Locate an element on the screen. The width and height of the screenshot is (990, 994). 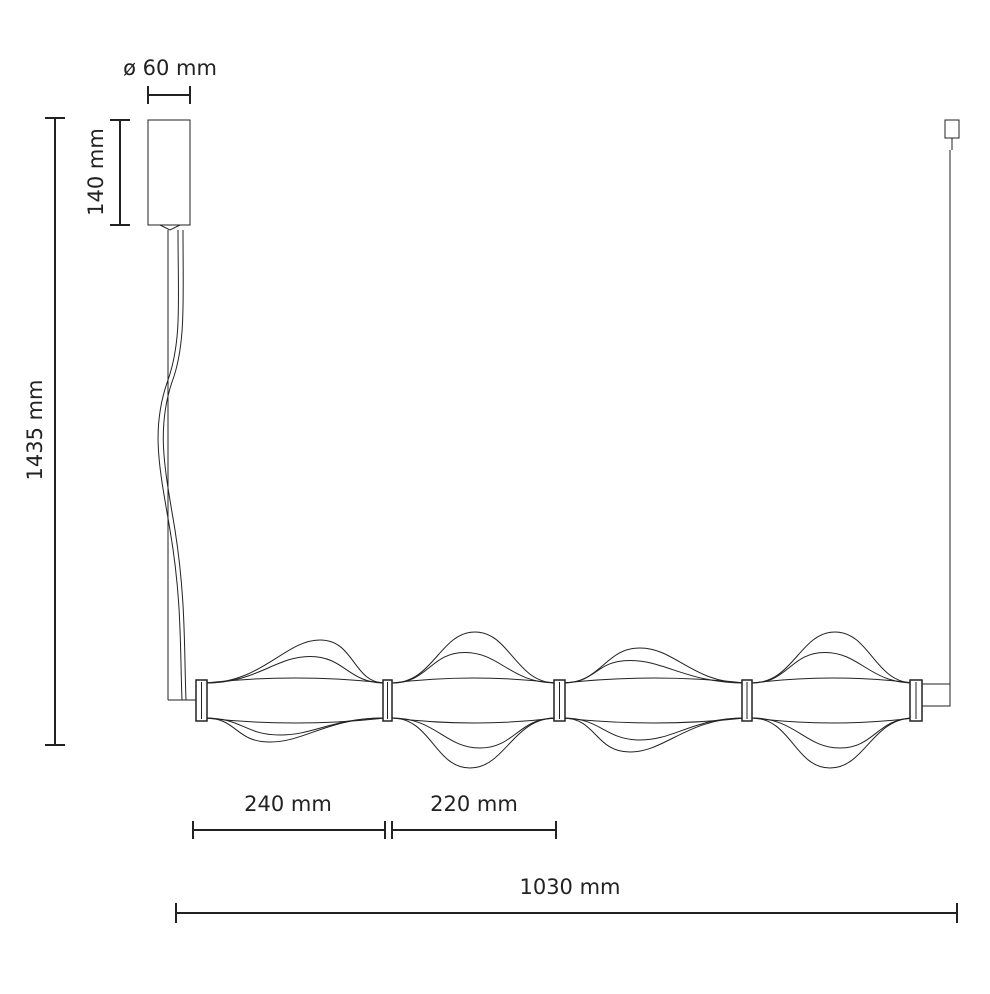
canopy-height-label: 140 mm is located at coordinates (96, 172).